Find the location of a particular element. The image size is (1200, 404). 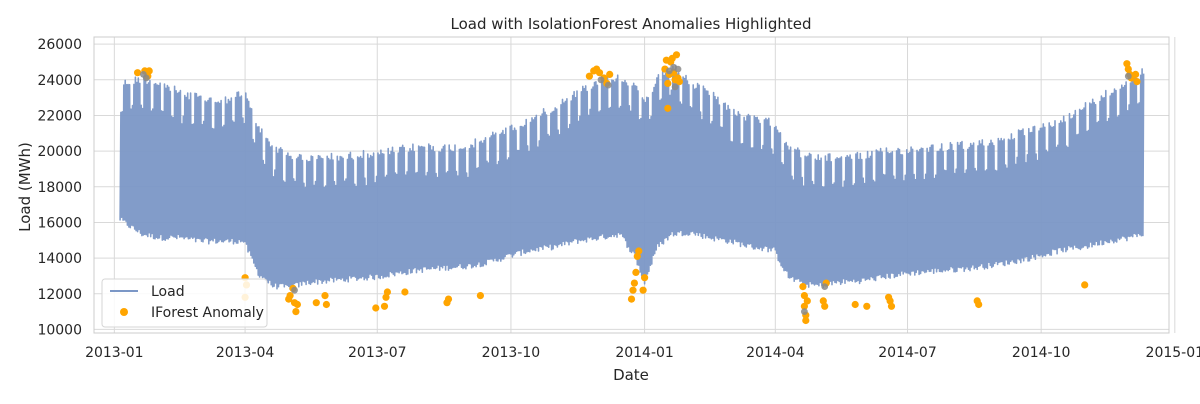

y-tick-label: 12000 is located at coordinates (59, 295).